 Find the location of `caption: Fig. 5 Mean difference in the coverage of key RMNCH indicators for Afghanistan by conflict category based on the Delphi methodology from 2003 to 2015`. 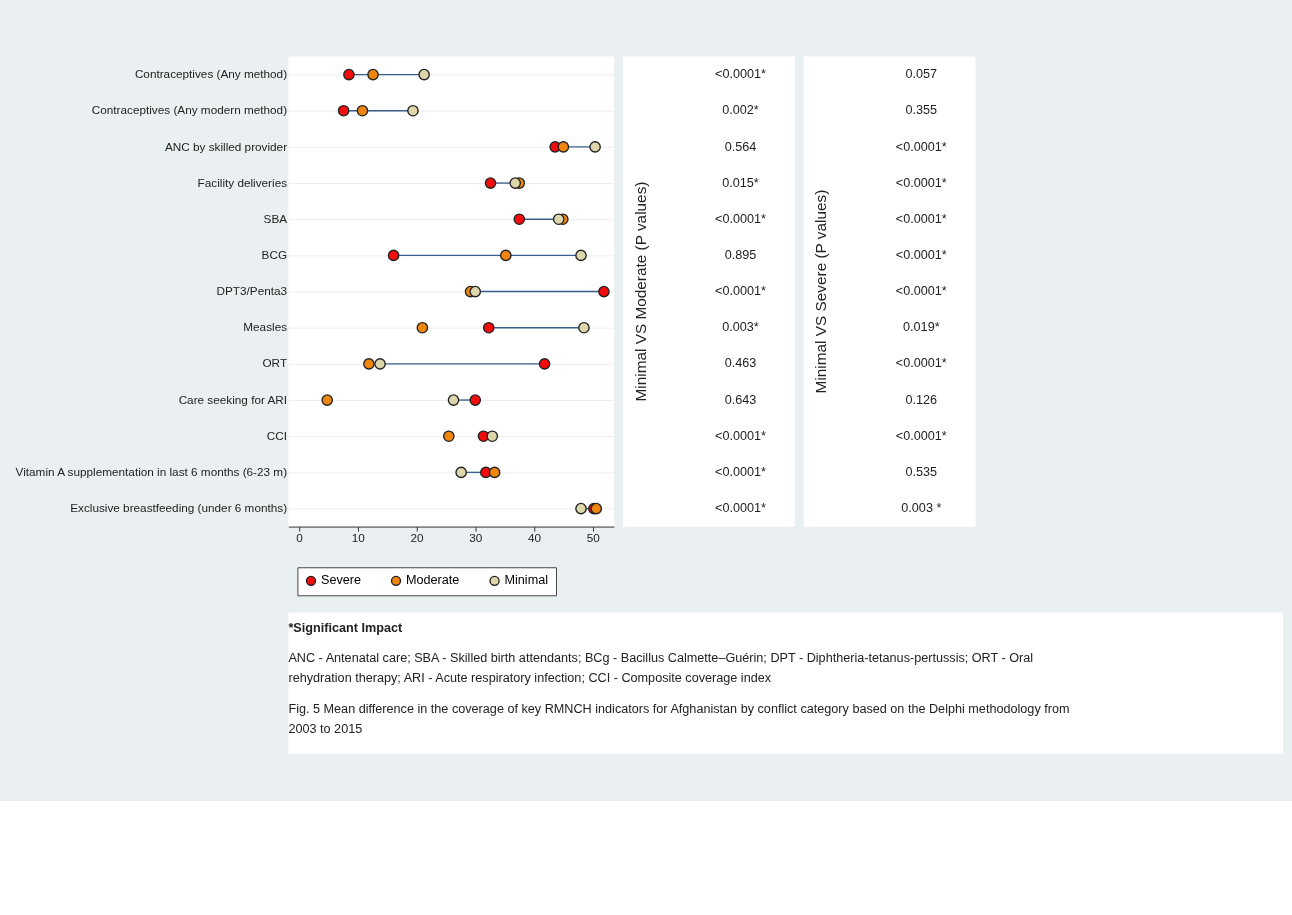

caption: Fig. 5 Mean difference in the coverage of key RMNCH indicators for Afghanistan by conflict category based on the Delphi methodology from 2003 to 2015 is located at coordinates (679, 718).